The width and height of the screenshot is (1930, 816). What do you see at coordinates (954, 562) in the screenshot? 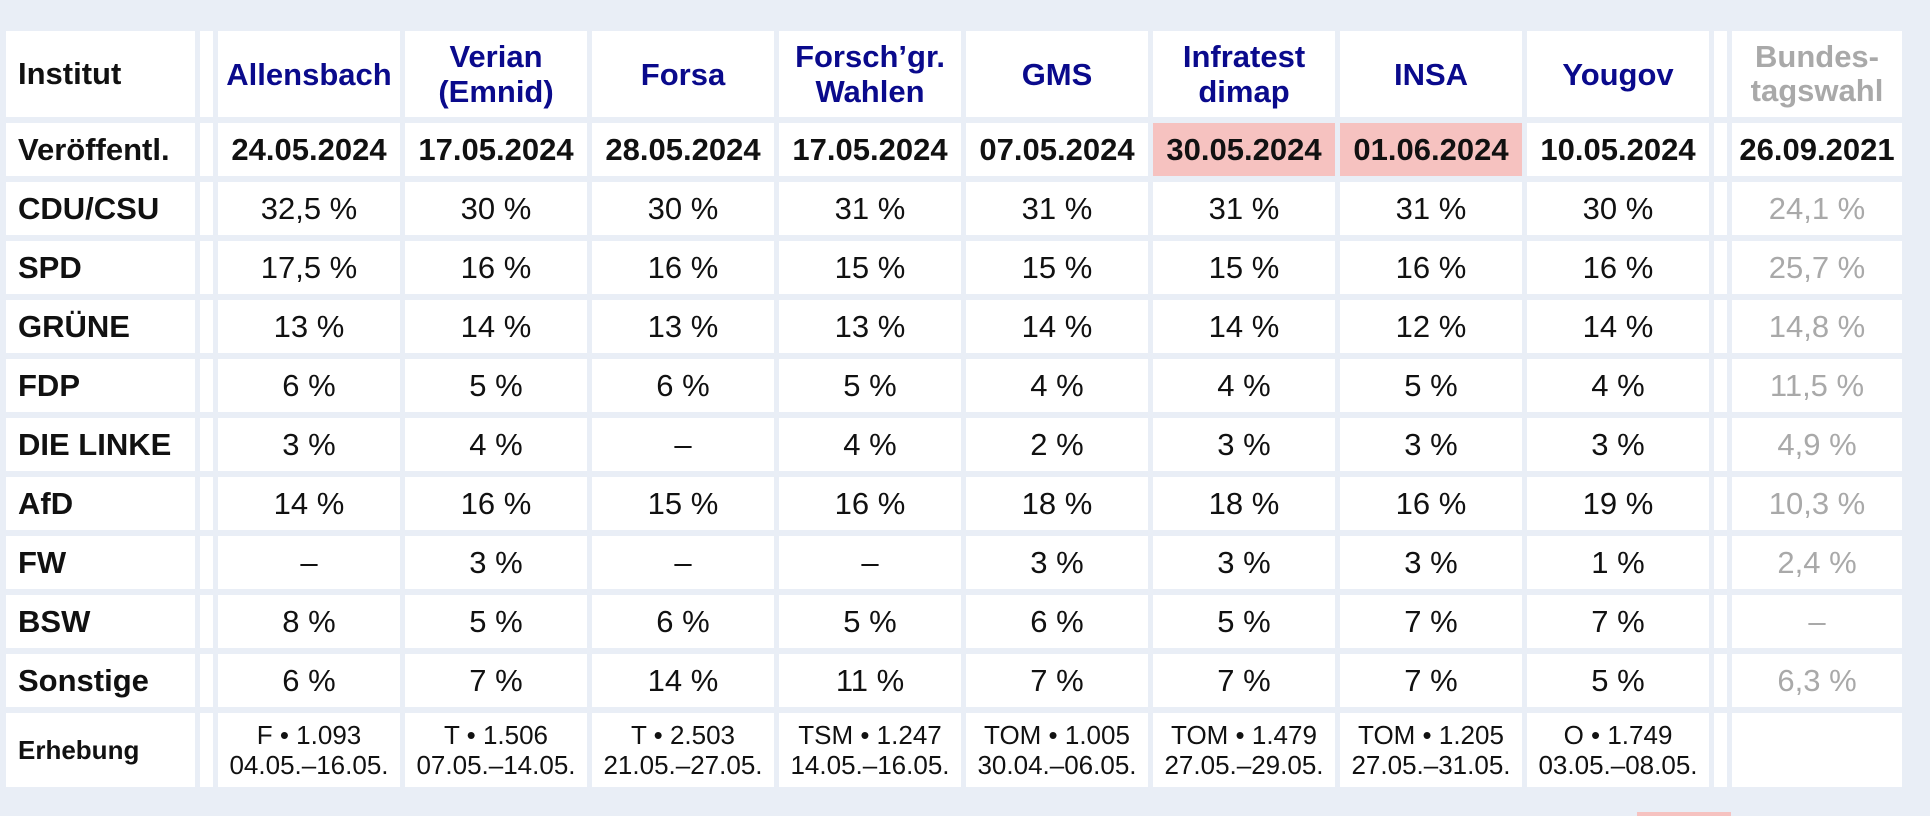
I see `party-row: FW –3 % – –3 % 3 % 3 % 1 % 2,4 %` at bounding box center [954, 562].